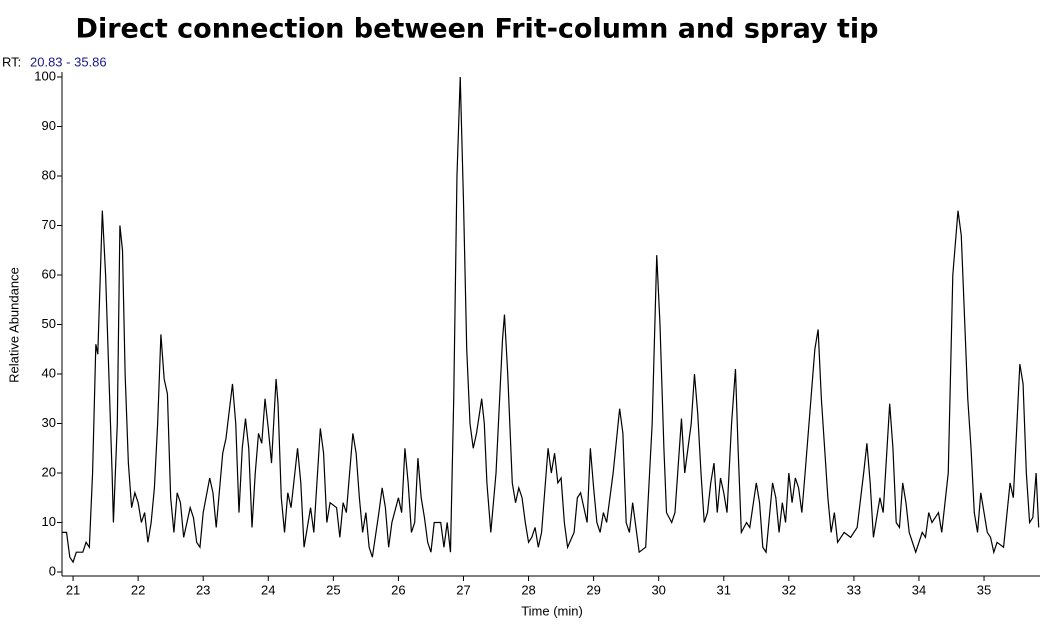  Describe the element at coordinates (49, 323) in the screenshot. I see `y-tick-label: 50` at that location.